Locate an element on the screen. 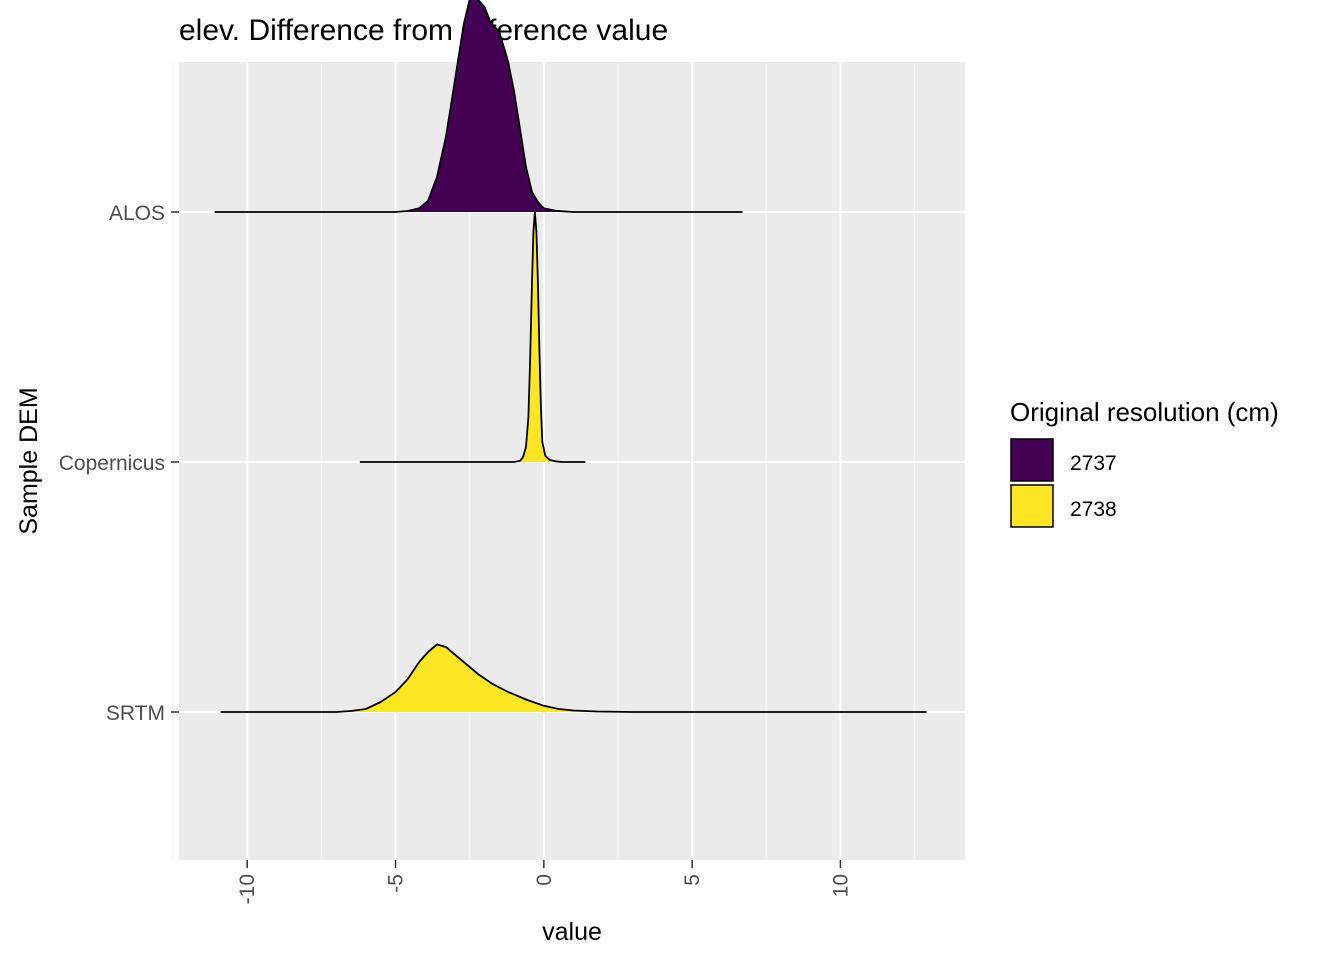 The height and width of the screenshot is (960, 1344). y-tick-label-1: Copernicus is located at coordinates (112, 463).